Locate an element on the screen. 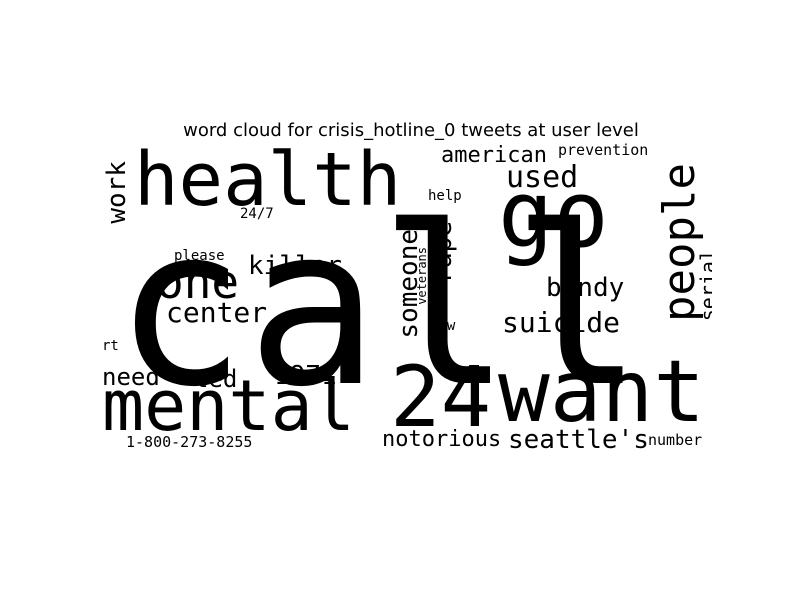 The height and width of the screenshot is (600, 800). word-new: new is located at coordinates (443, 326).